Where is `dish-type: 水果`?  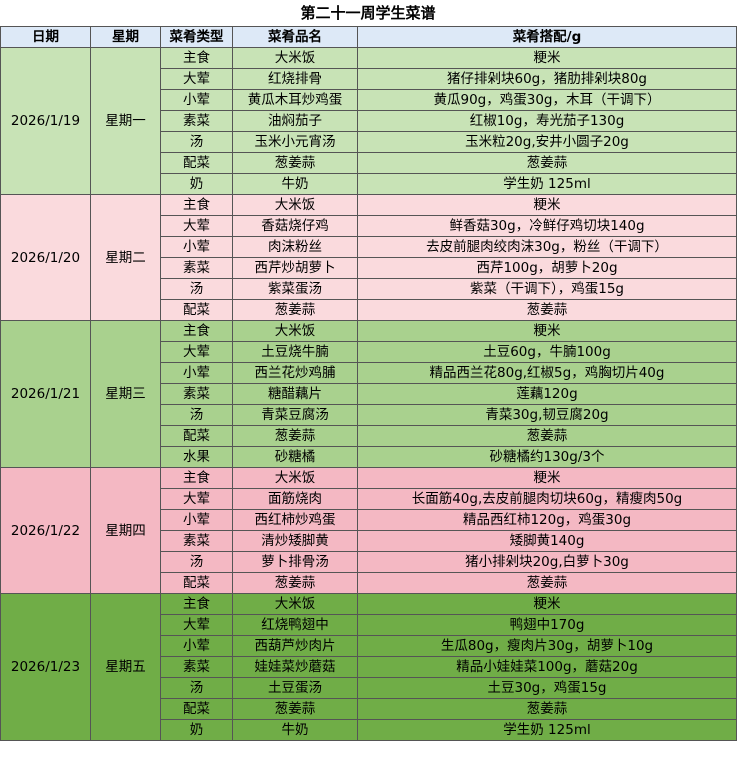 dish-type: 水果 is located at coordinates (196, 457).